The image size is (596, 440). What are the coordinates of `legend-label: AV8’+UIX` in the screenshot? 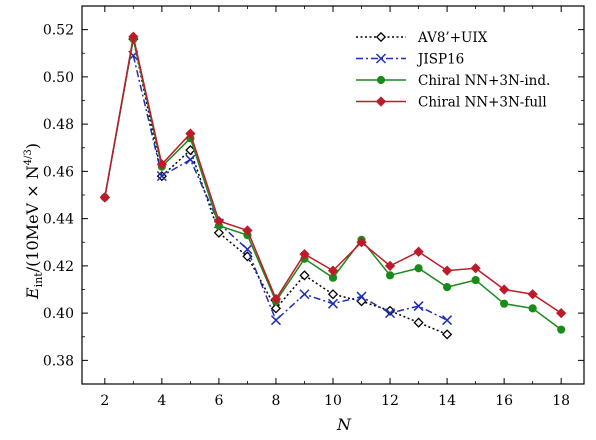 It's located at (452, 38).